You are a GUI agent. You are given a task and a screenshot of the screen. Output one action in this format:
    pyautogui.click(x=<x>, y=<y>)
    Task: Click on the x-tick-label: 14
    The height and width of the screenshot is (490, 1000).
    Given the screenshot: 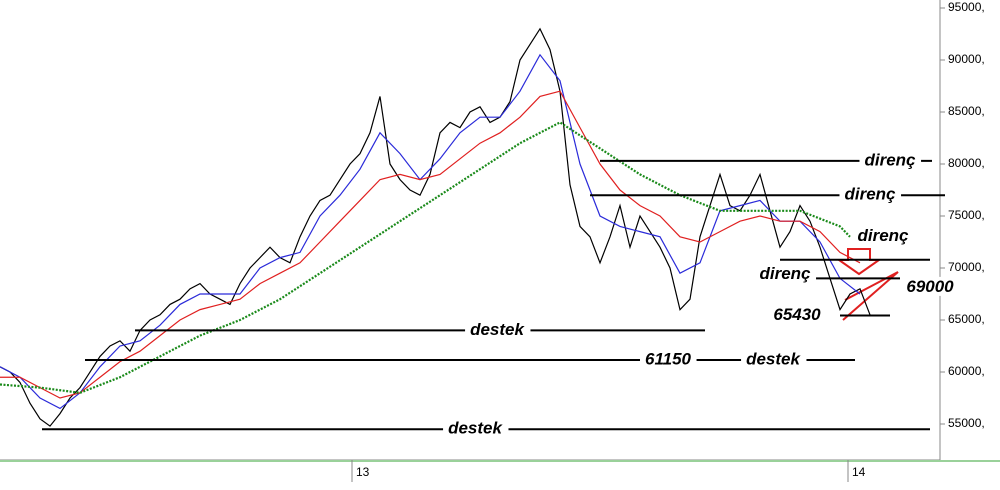 What is the action you would take?
    pyautogui.click(x=859, y=472)
    